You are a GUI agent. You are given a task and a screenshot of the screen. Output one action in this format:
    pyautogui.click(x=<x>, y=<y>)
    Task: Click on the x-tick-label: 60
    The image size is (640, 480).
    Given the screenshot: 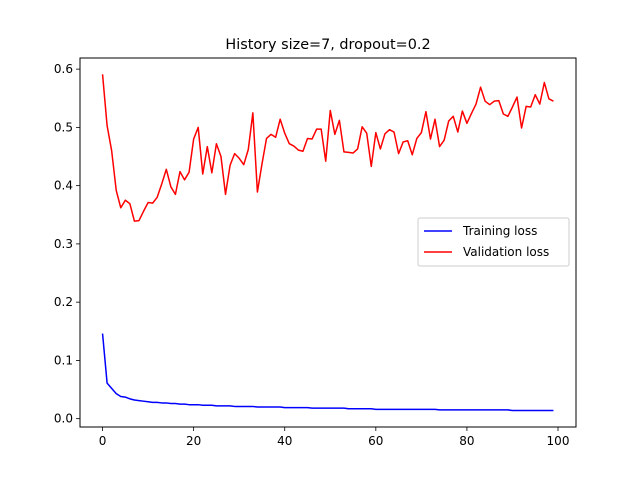 What is the action you would take?
    pyautogui.click(x=375, y=441)
    